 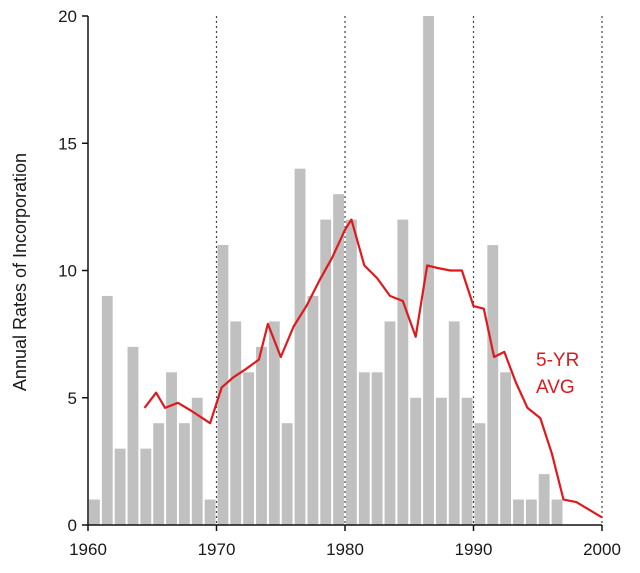 I want to click on bar-1985, so click(x=416, y=461).